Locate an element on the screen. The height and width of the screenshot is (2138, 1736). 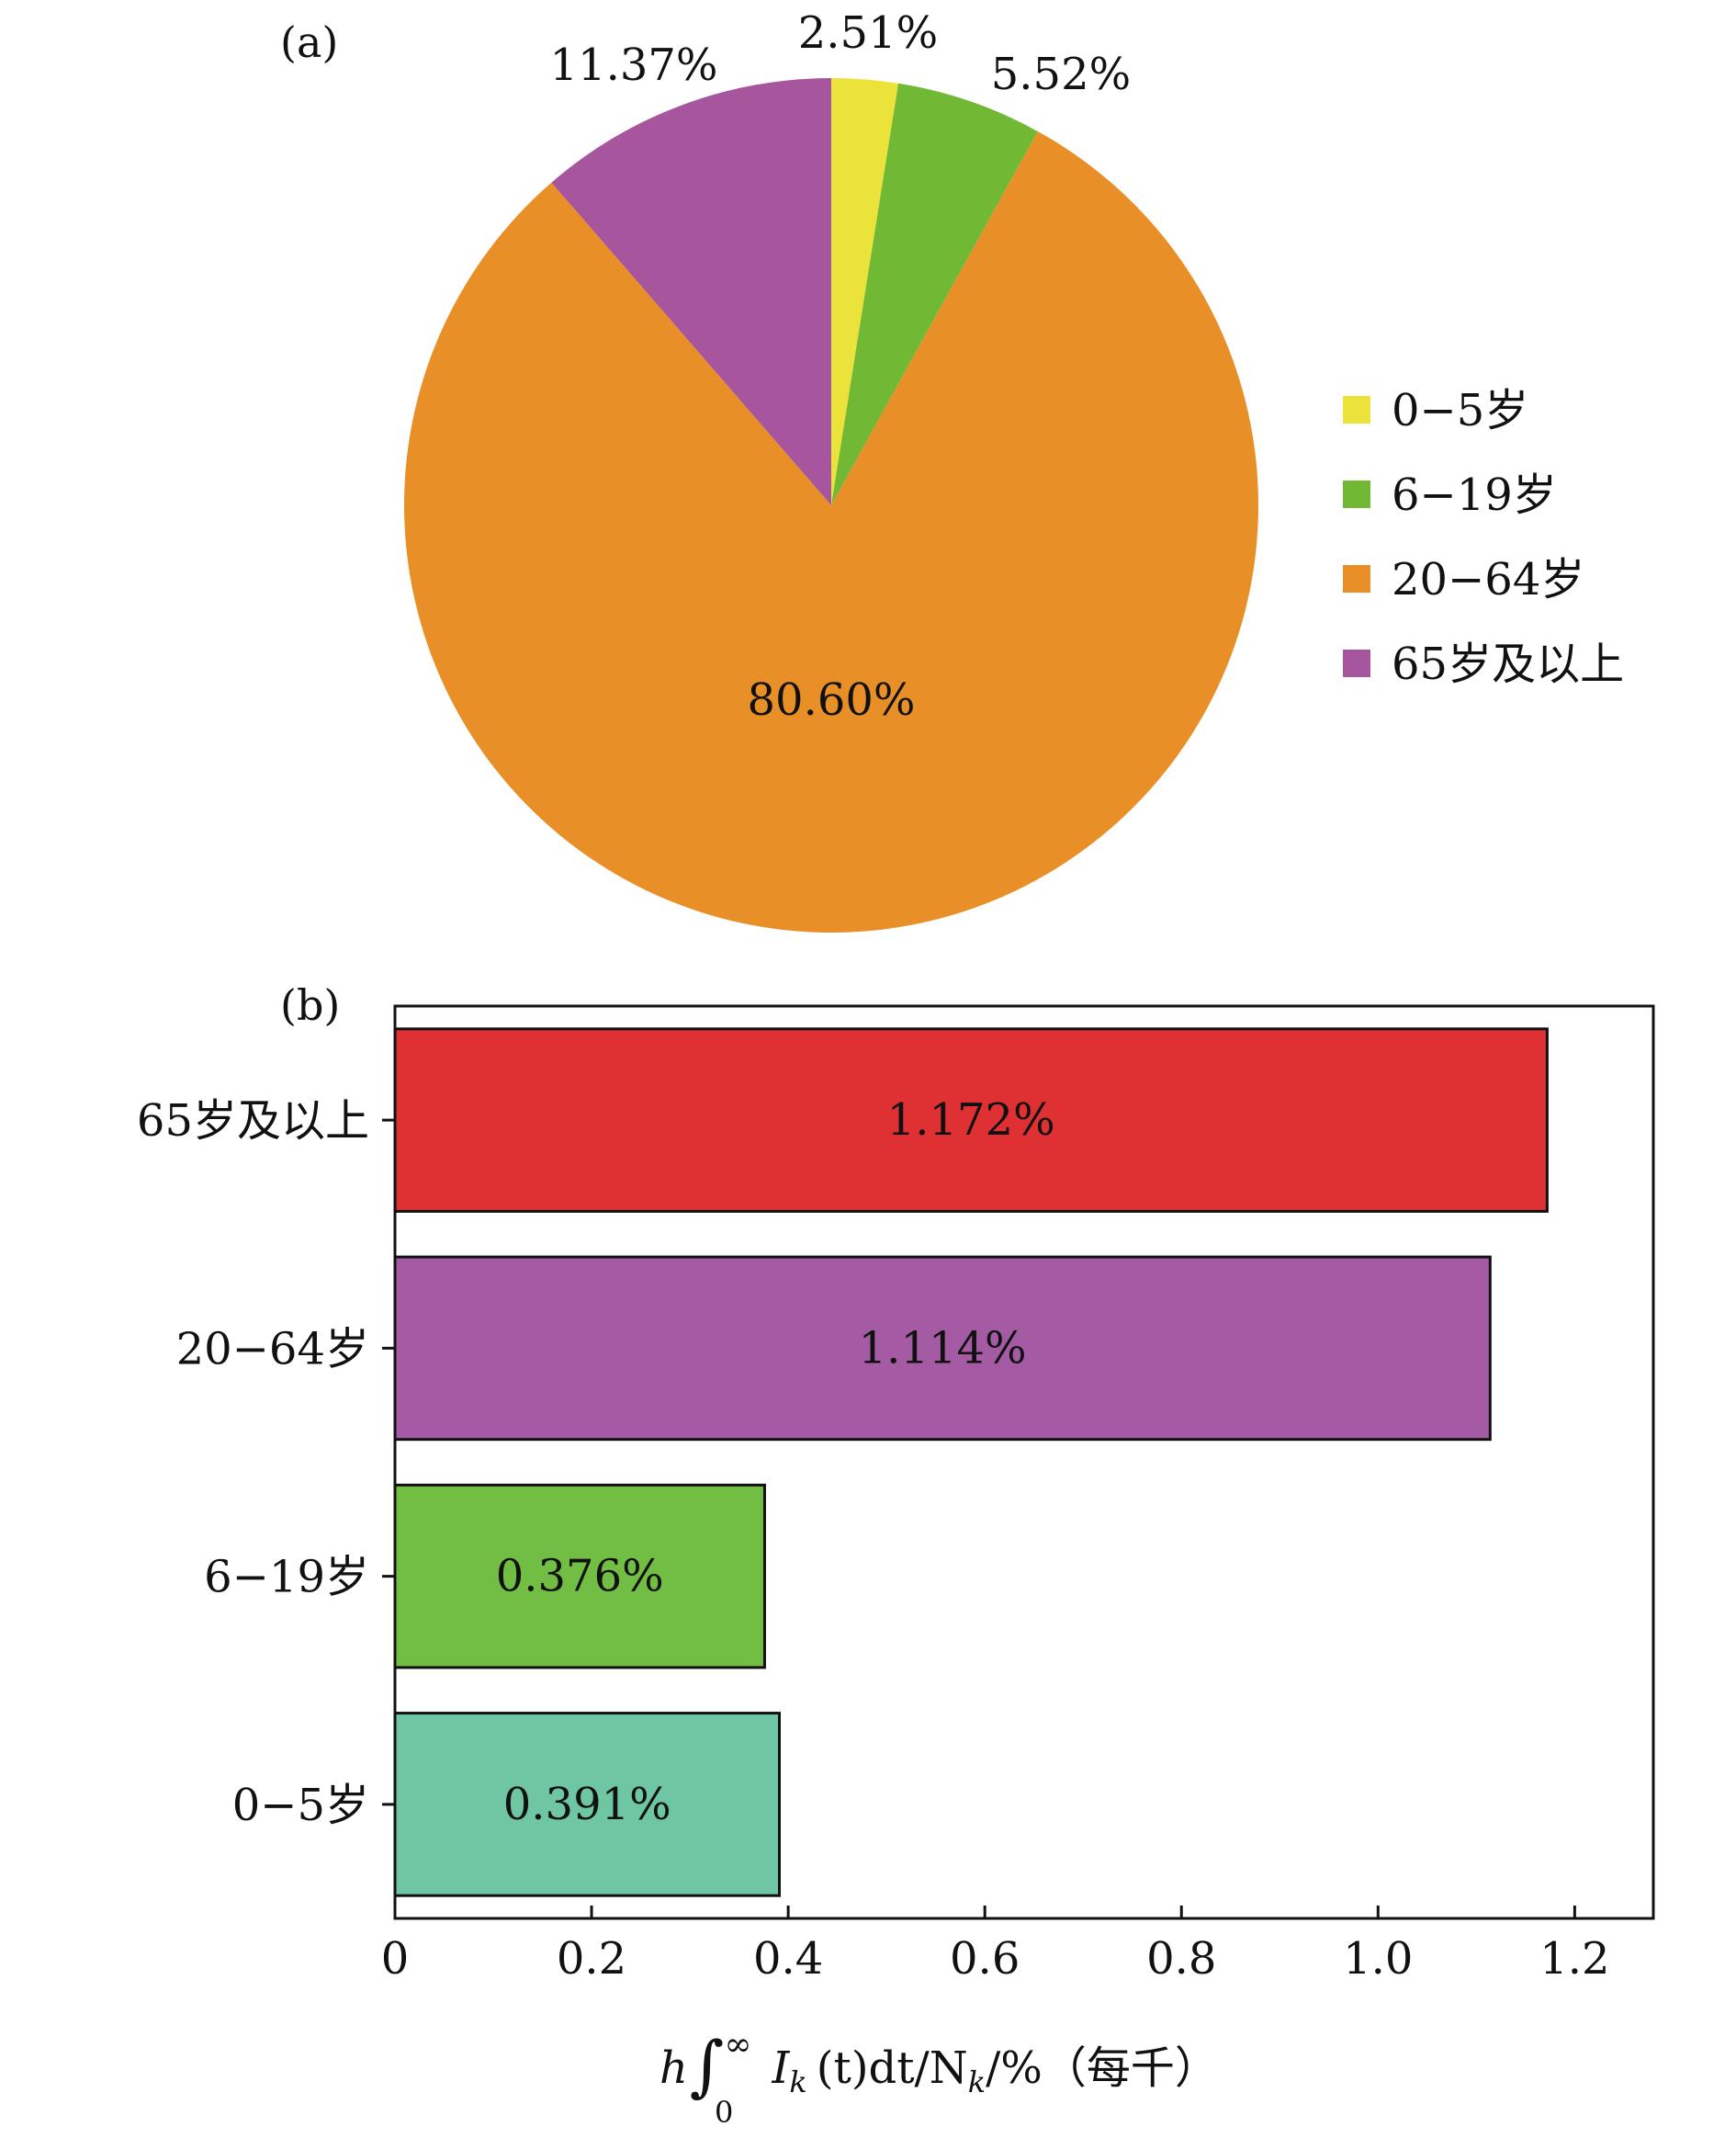
bar-value-label: 0.376% is located at coordinates (580, 1576).